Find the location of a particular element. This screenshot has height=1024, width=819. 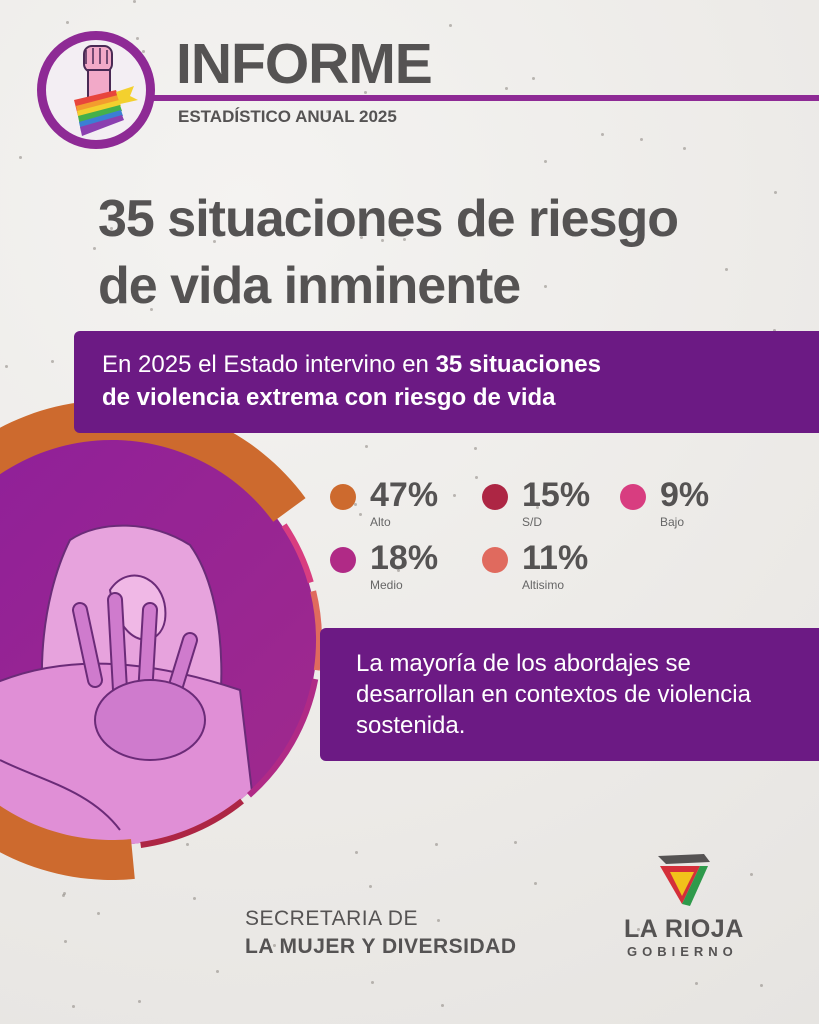

header-divider is located at coordinates (484, 98).